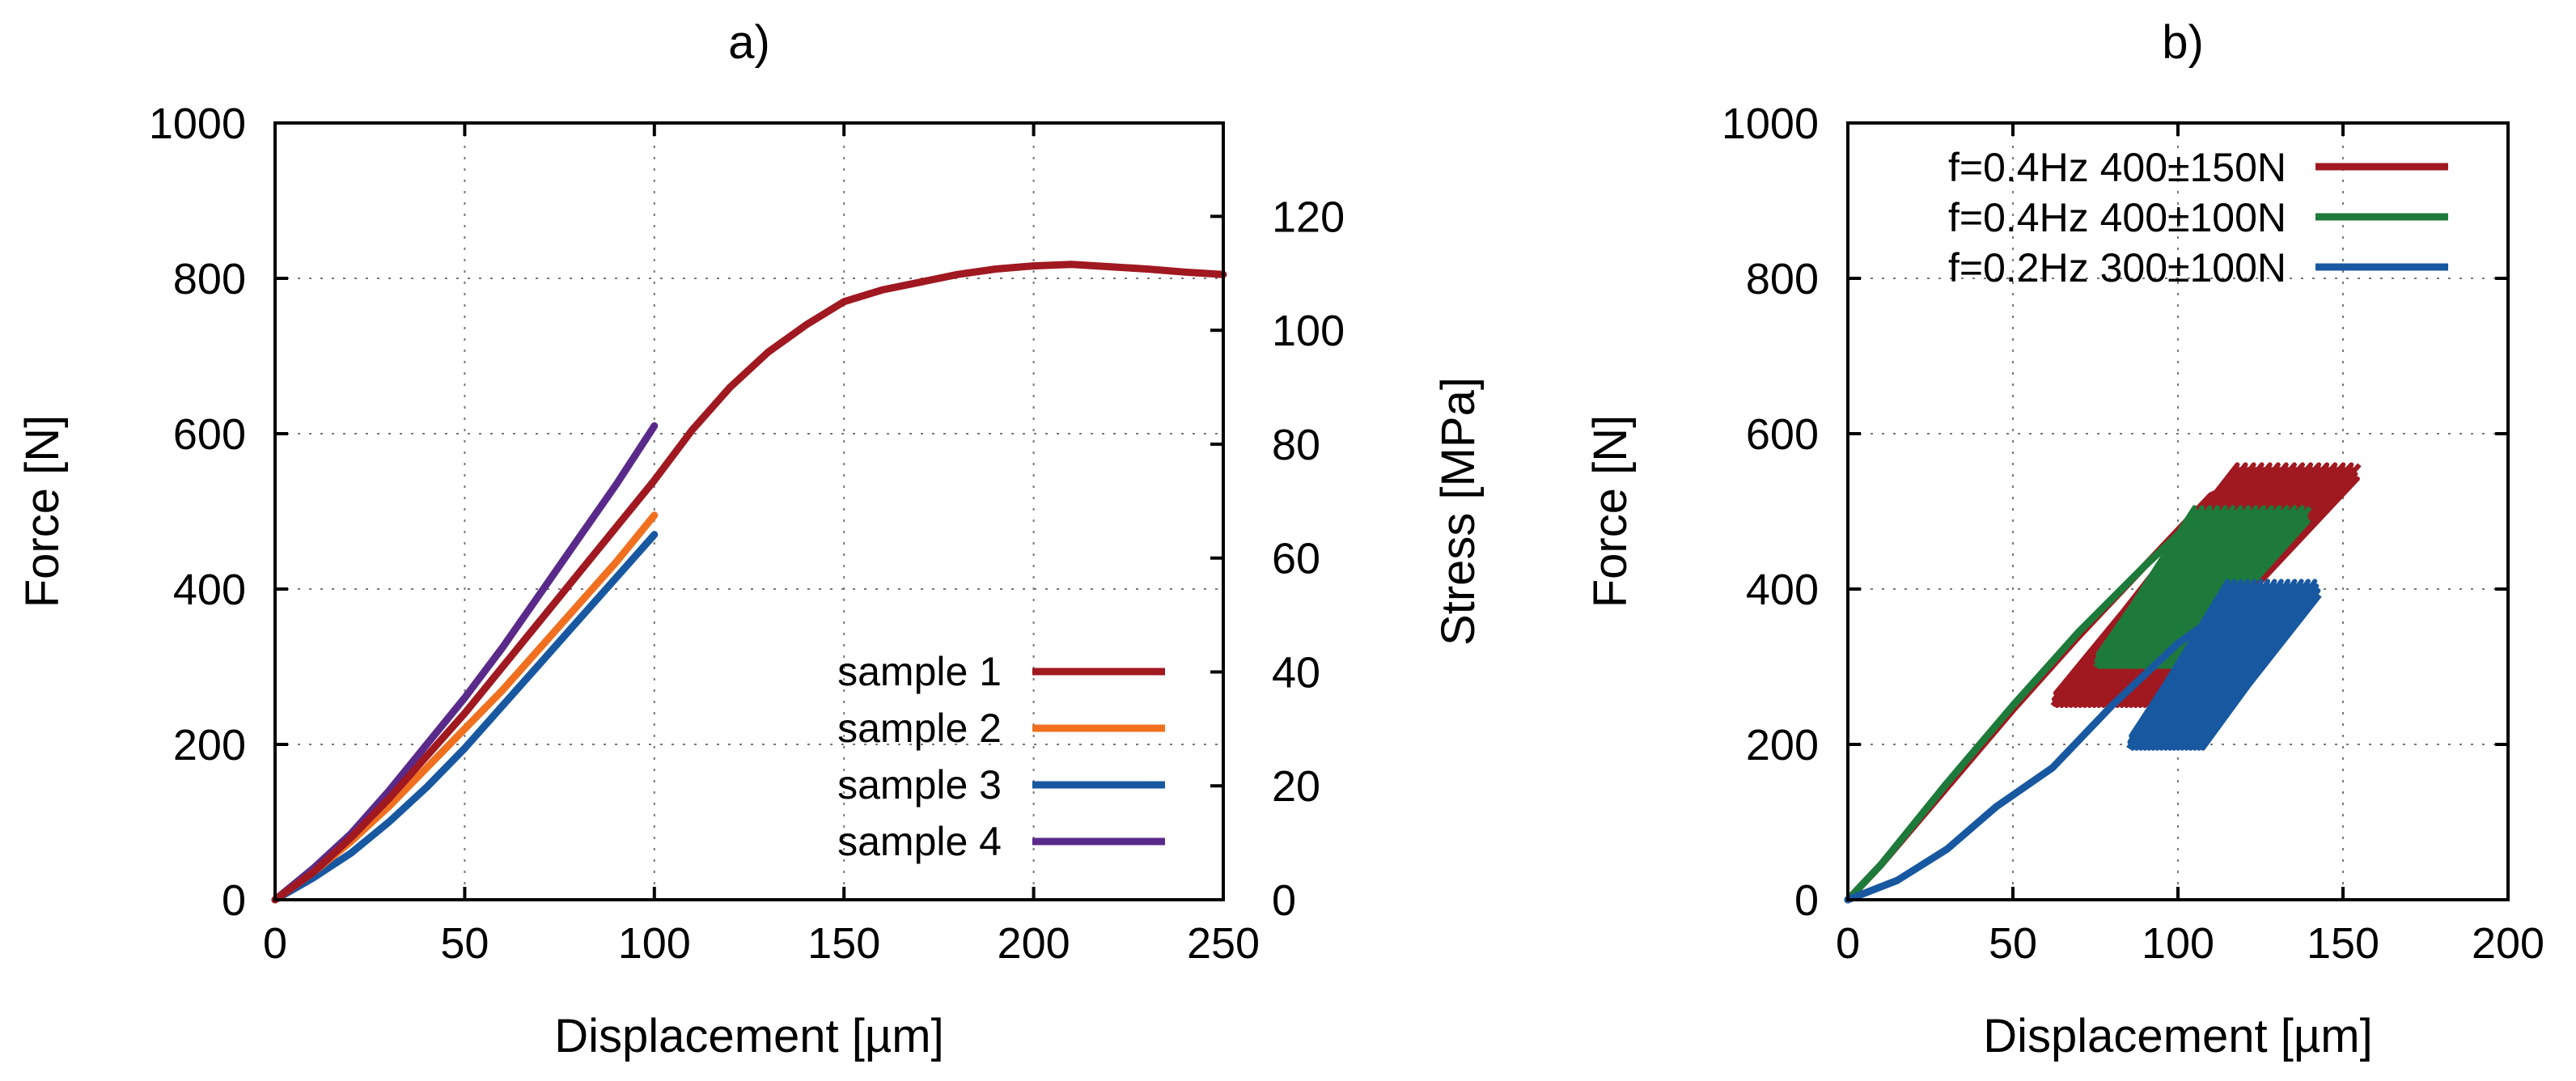 This screenshot has height=1081, width=2576. Describe the element at coordinates (1610, 512) in the screenshot. I see `panel-b-y-axis-label: Force [N]` at that location.